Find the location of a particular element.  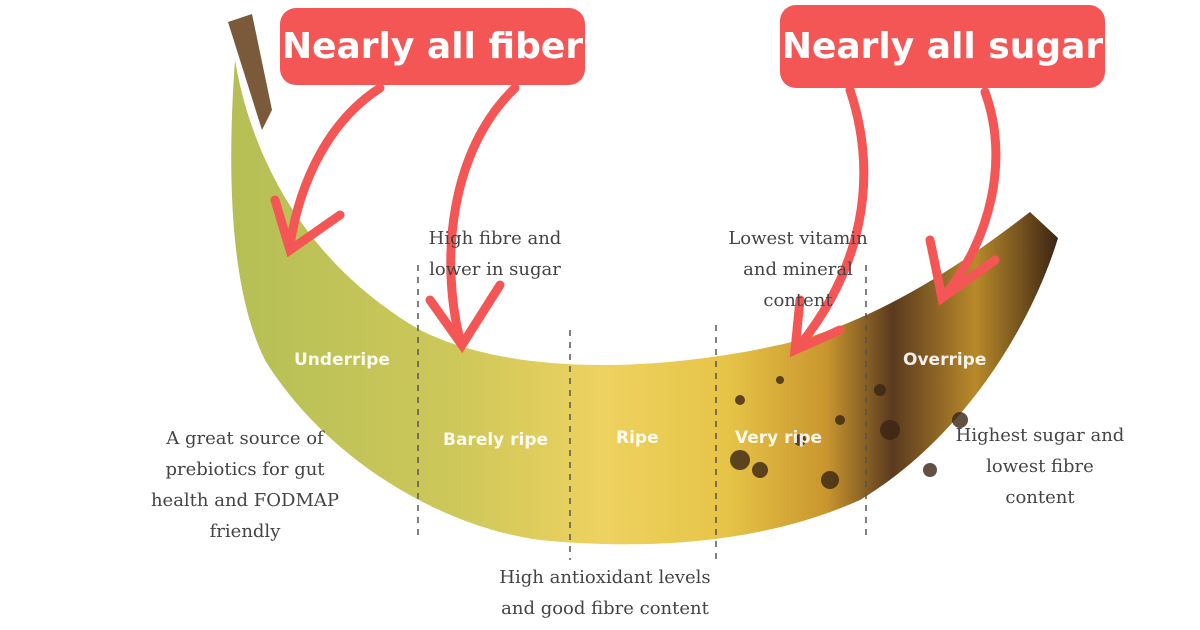

stage-barely-ripe: Barely ripe is located at coordinates (496, 440).